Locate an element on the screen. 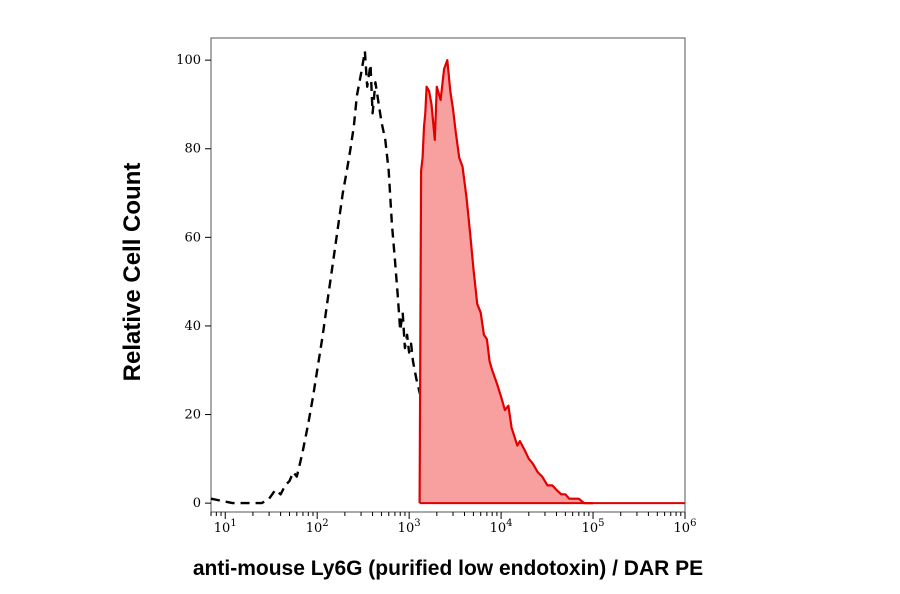 The height and width of the screenshot is (594, 900). x-tick-label: 10⁴ is located at coordinates (501, 527).